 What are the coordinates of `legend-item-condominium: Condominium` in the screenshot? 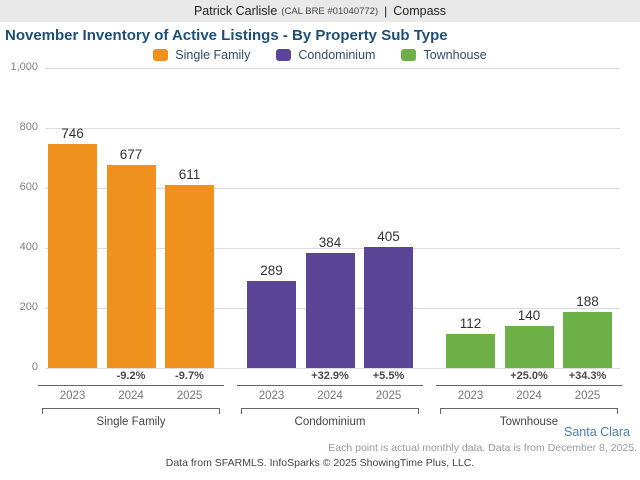 It's located at (325, 55).